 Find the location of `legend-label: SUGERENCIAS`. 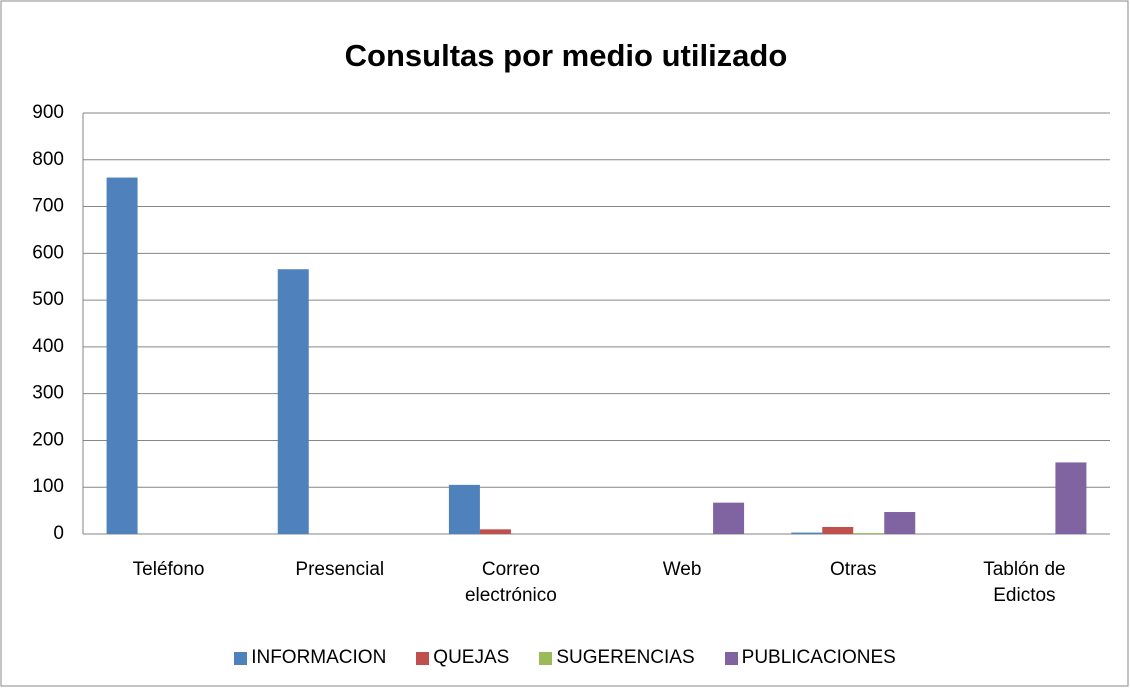

legend-label: SUGERENCIAS is located at coordinates (625, 657).